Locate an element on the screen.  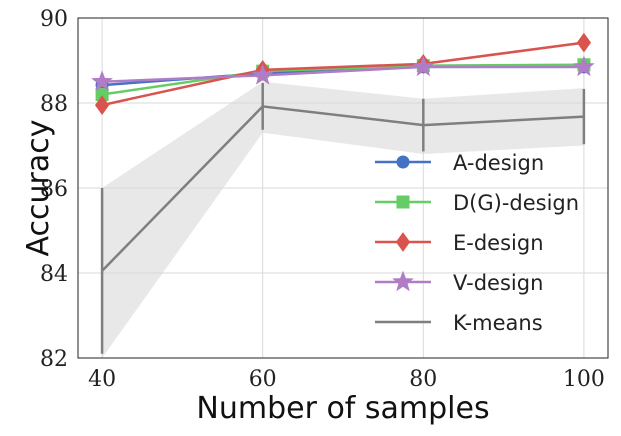
series-line-a-design is located at coordinates (342, 76).